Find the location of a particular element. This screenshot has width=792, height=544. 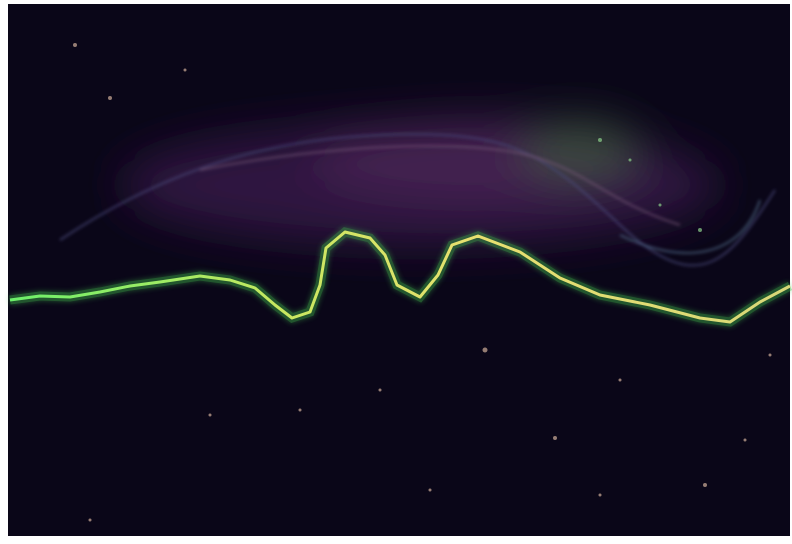

haze-green is located at coordinates (580, 150).